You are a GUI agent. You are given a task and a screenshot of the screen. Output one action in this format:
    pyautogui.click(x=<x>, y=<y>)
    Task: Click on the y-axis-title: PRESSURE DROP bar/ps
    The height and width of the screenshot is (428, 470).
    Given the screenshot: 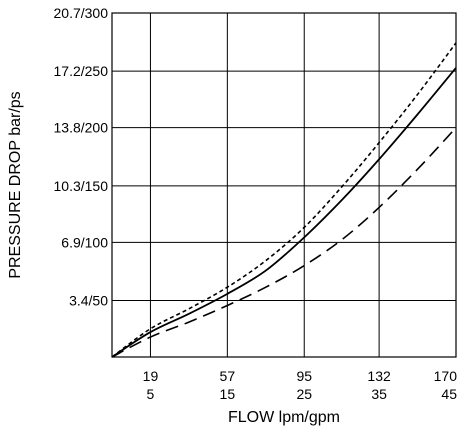 What is the action you would take?
    pyautogui.click(x=15, y=184)
    